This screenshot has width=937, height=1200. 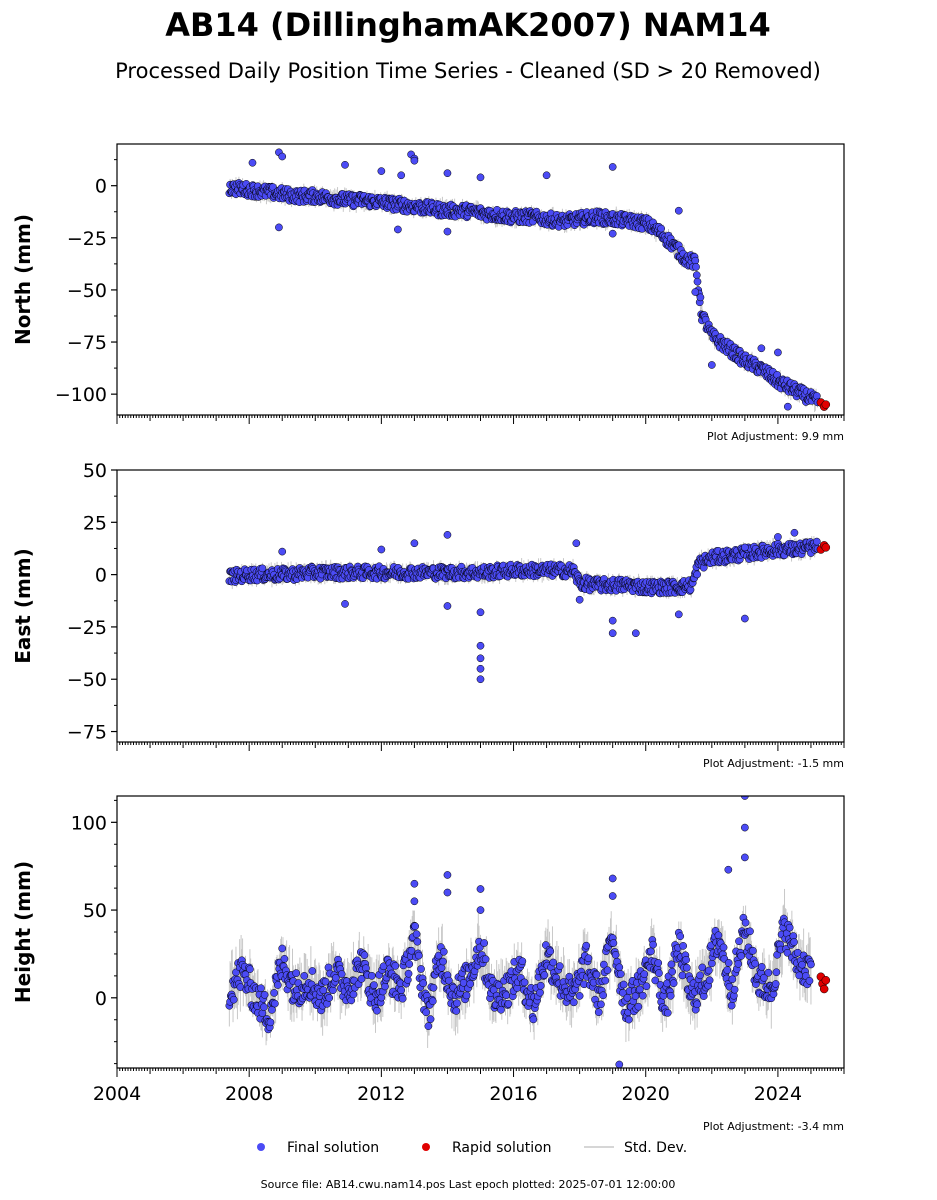 I want to click on plot-adjustment-label: Plot Adjustment: 9.9 mm, so click(x=775, y=436).